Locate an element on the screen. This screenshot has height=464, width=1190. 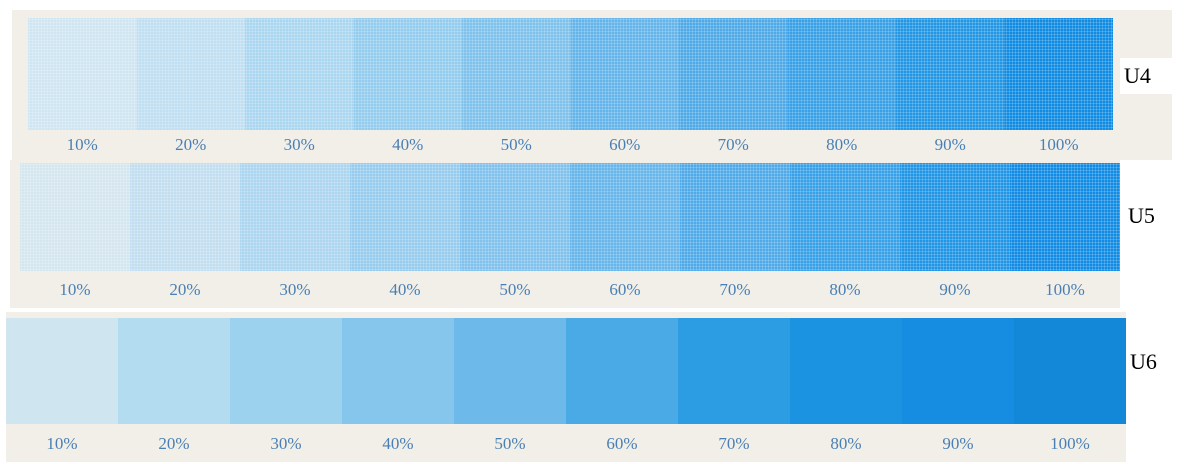
percent-label-u5-9: 90% is located at coordinates (955, 289).